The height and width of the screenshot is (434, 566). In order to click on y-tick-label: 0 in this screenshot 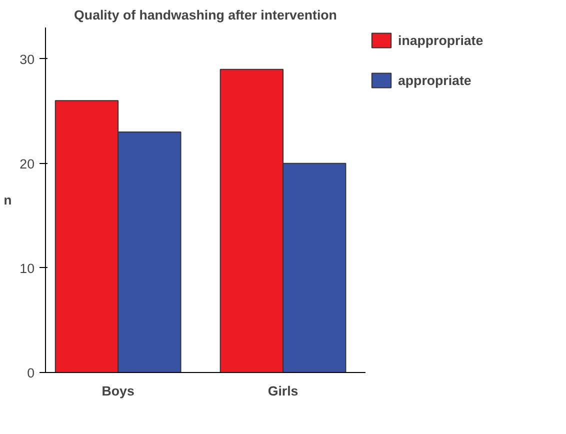, I will do `click(31, 373)`.